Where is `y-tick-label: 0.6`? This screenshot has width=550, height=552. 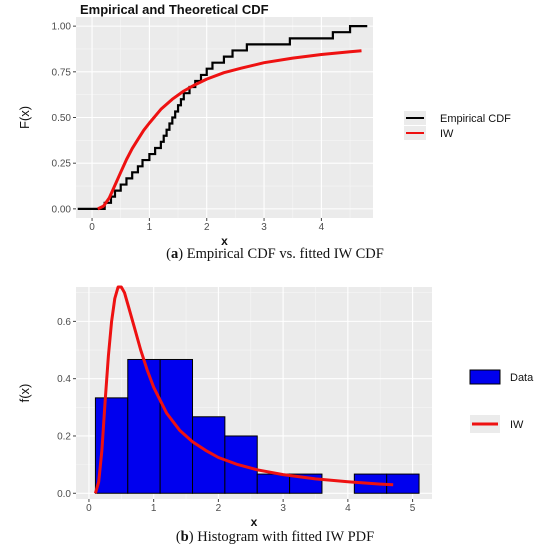
y-tick-label: 0.6 is located at coordinates (64, 322).